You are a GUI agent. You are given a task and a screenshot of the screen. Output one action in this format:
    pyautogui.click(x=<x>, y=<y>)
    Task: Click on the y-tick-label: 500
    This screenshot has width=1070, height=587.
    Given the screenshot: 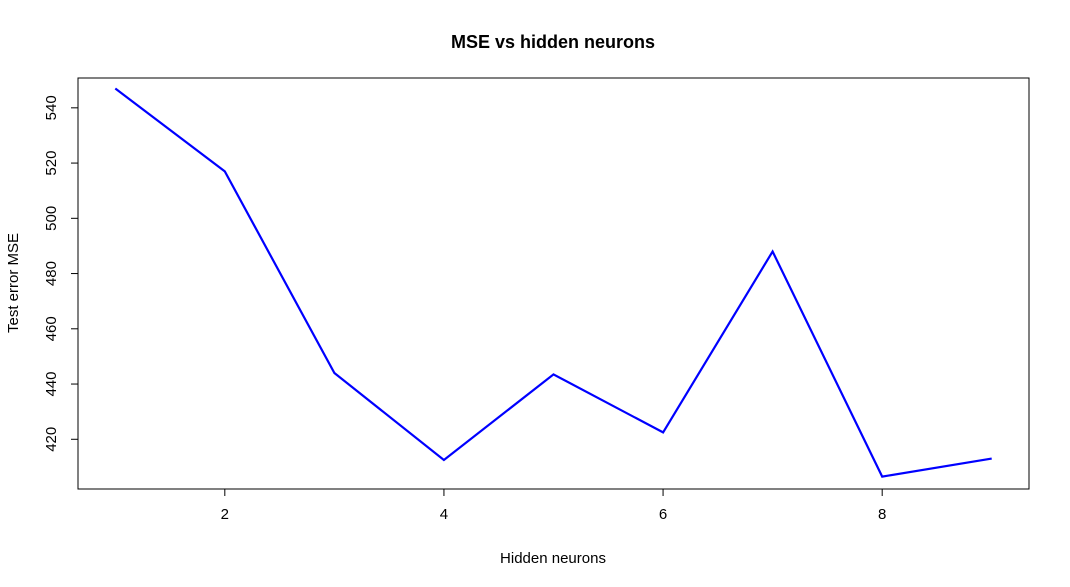 What is the action you would take?
    pyautogui.click(x=51, y=218)
    